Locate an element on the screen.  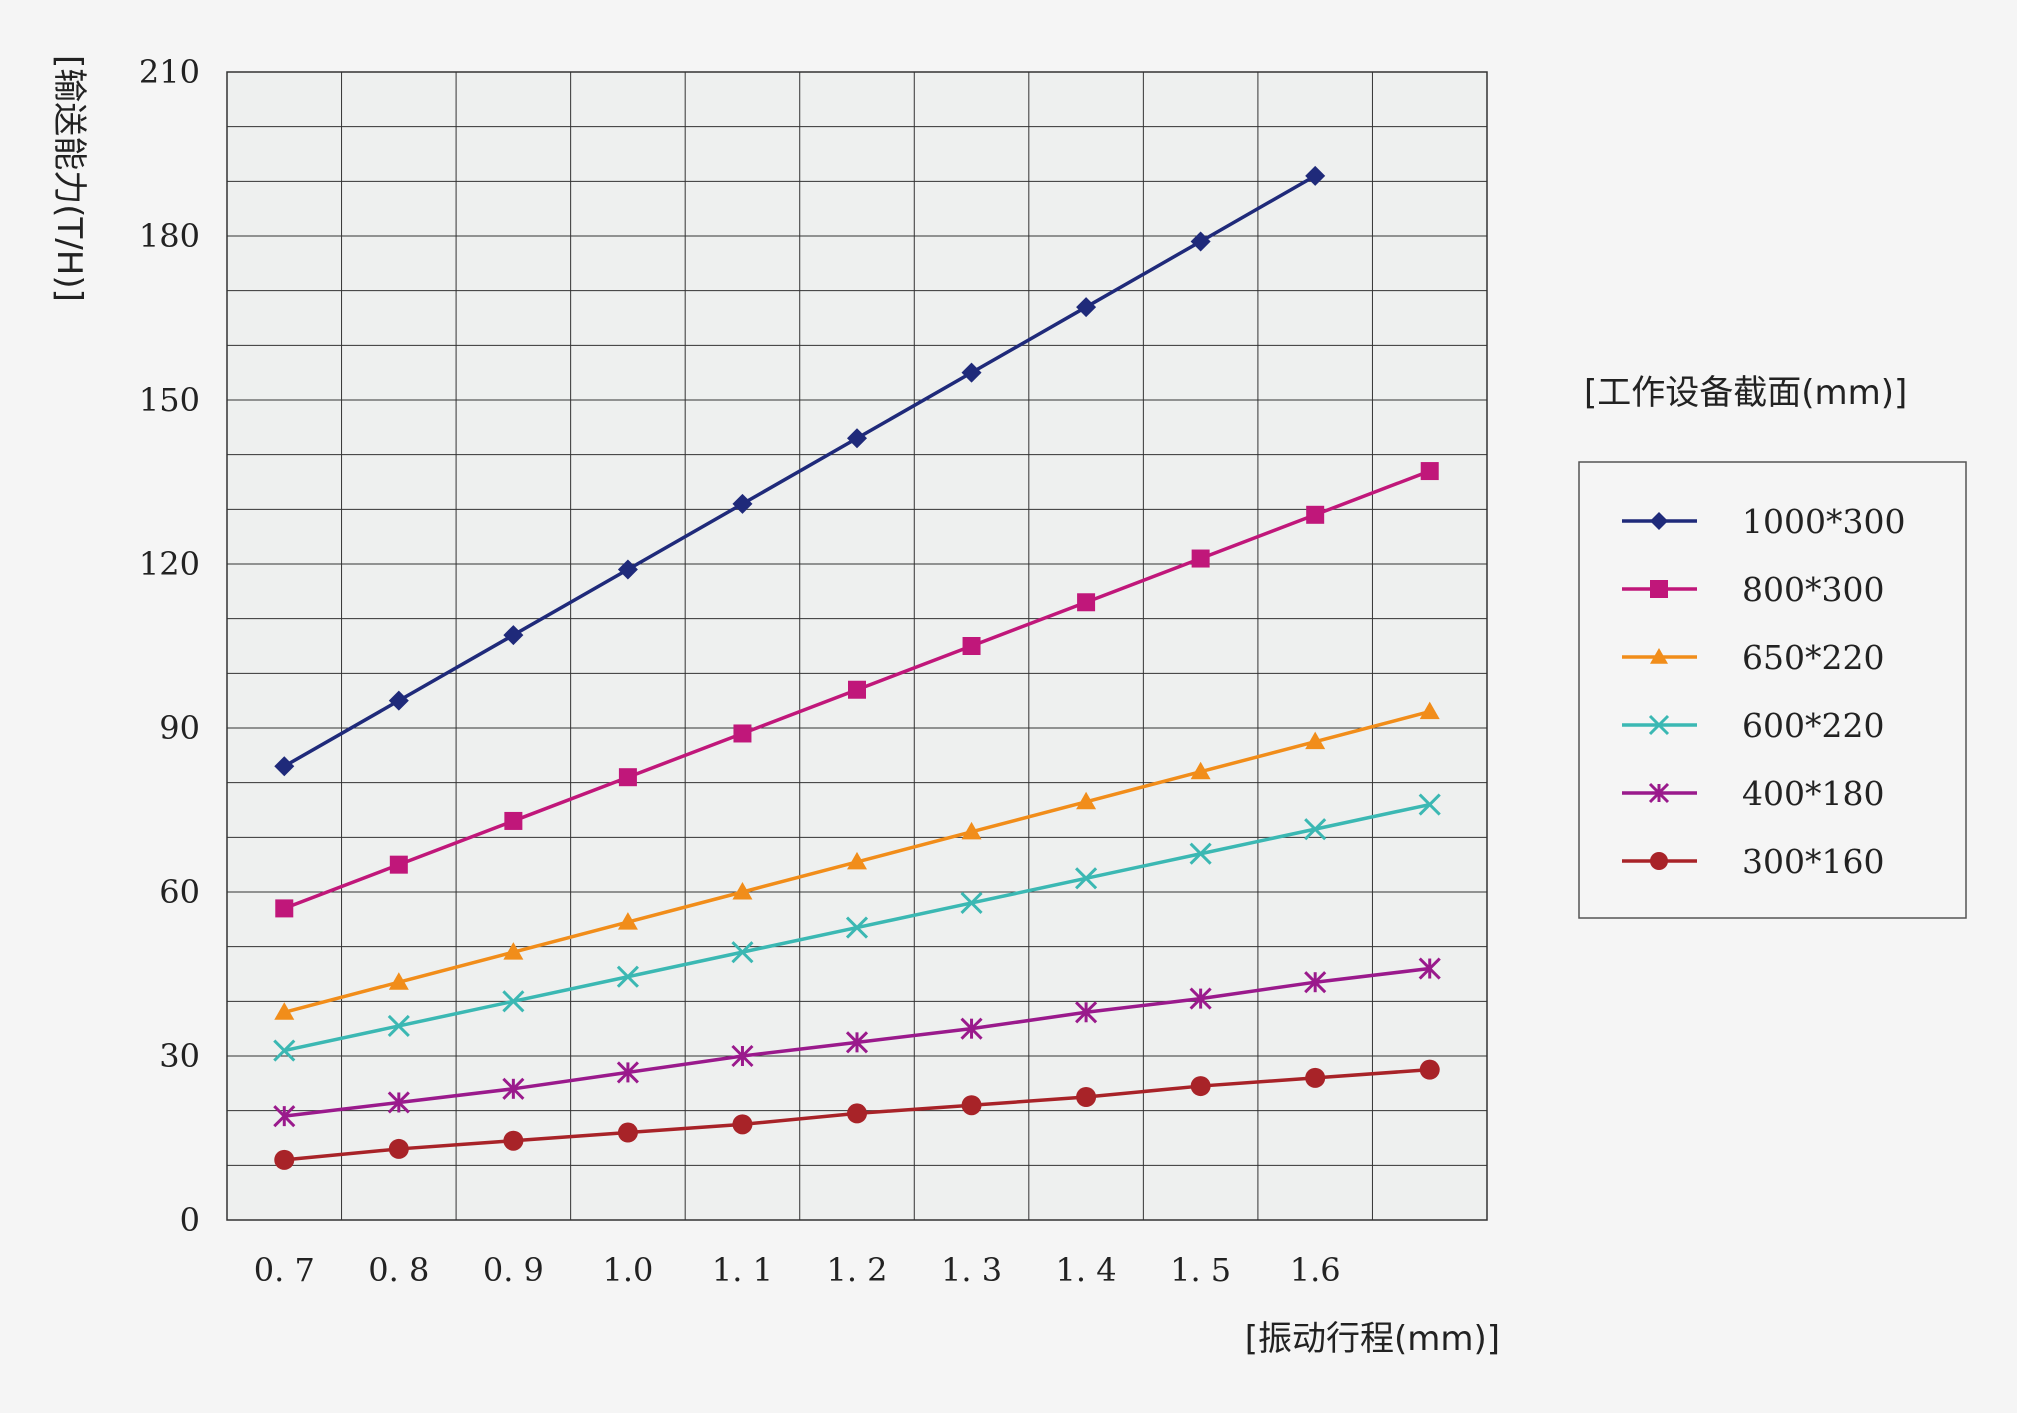
x-axis-ticks: 0. 7 0. 8 0. 9 1.0 1. 1 1. 2 1. 3 1. 4 1. 5 1.6 is located at coordinates (797, 1270).